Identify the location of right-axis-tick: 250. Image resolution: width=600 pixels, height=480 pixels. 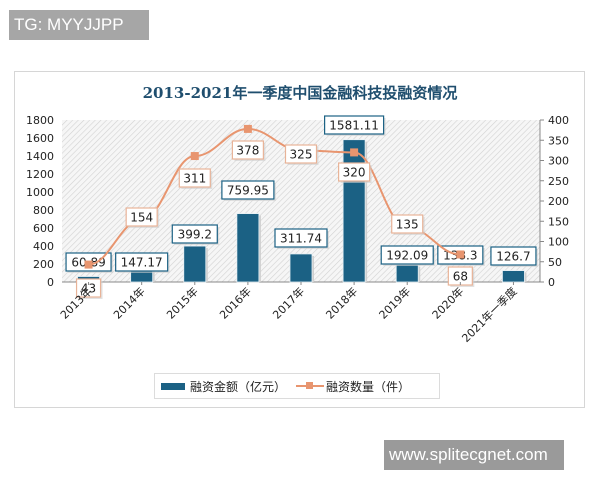
(558, 181).